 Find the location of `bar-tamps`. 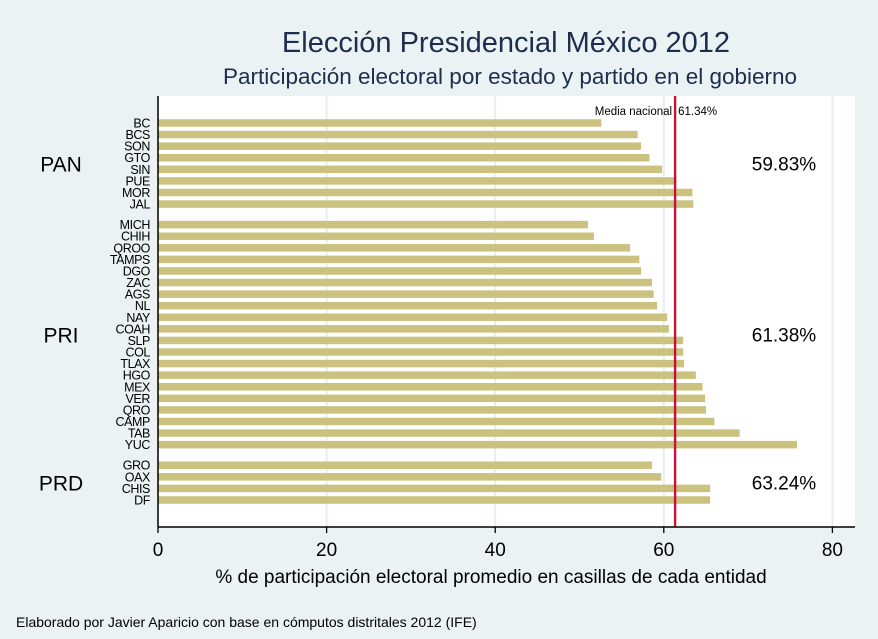

bar-tamps is located at coordinates (399, 259).